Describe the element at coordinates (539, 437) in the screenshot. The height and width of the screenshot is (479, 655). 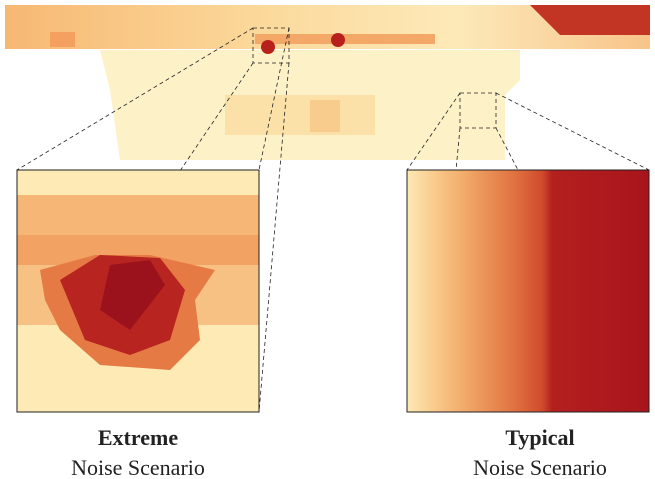
I see `panel-title: Typical` at that location.